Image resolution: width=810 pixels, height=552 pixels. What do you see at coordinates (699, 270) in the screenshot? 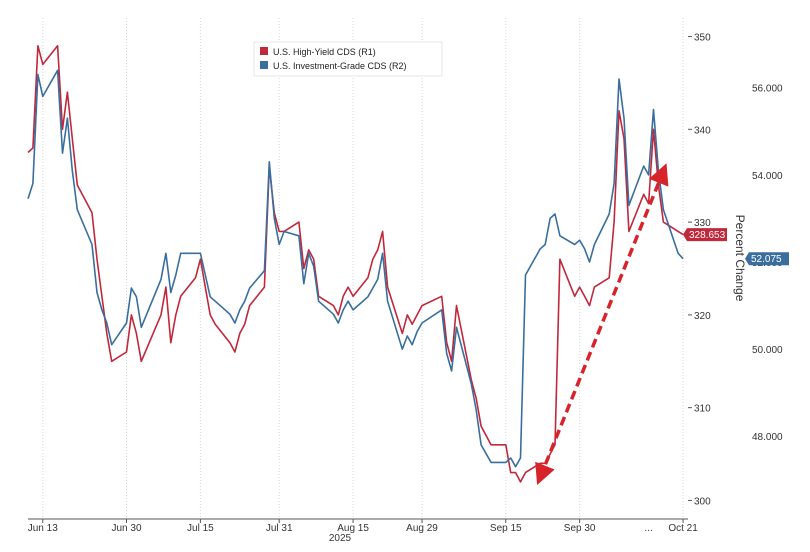
I see `y-axis-r1: 300 310 320 330 340 350` at bounding box center [699, 270].